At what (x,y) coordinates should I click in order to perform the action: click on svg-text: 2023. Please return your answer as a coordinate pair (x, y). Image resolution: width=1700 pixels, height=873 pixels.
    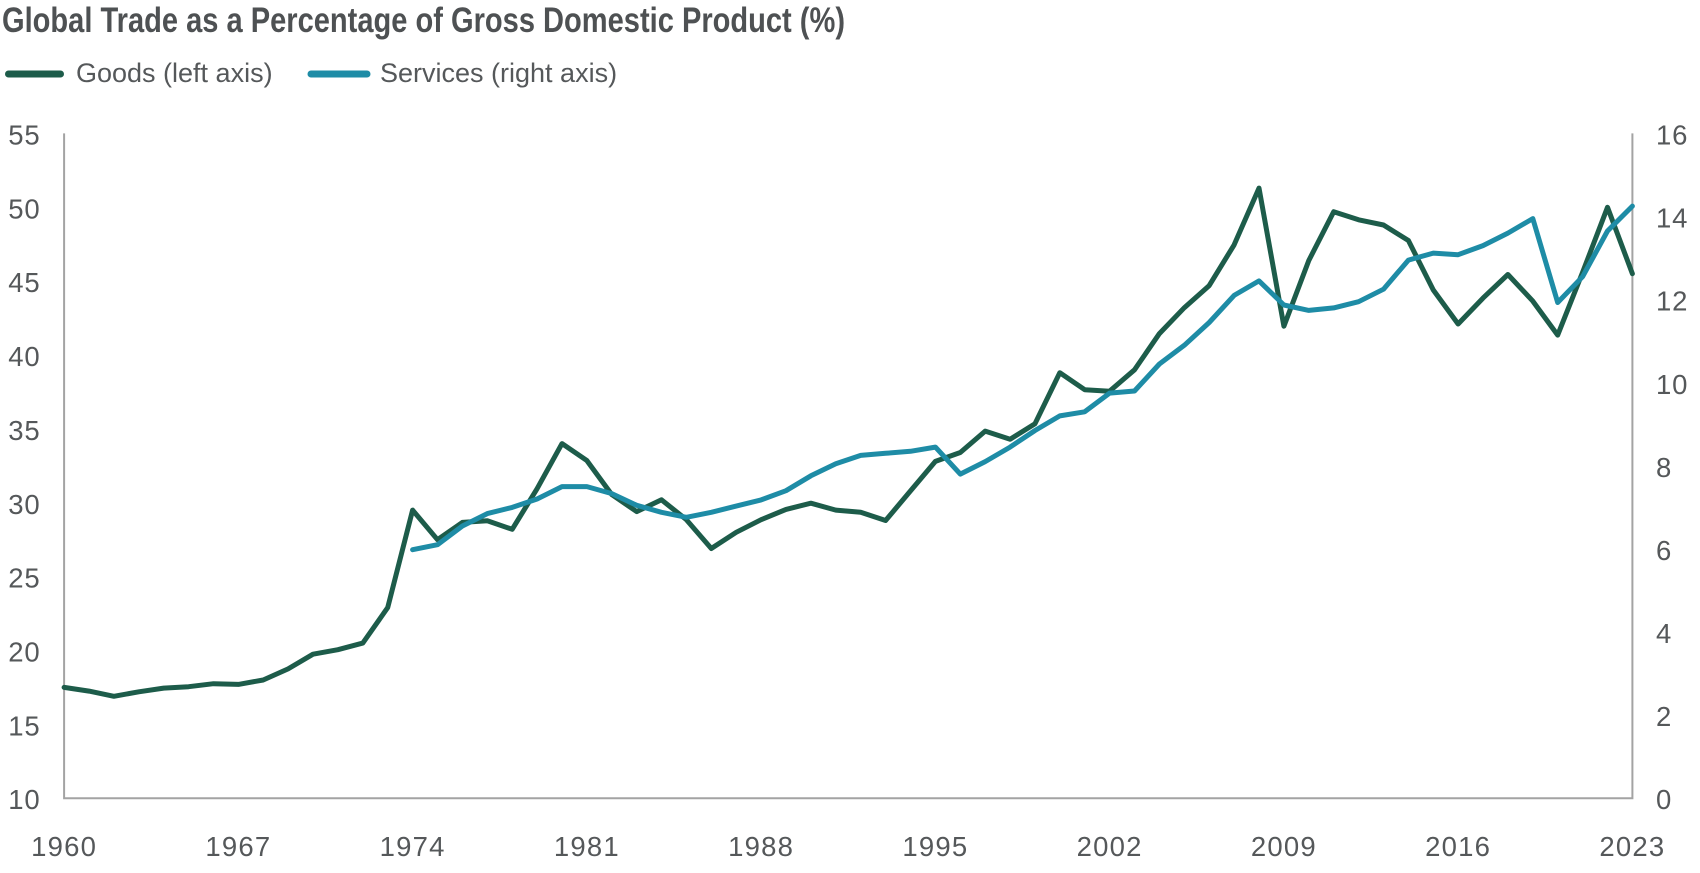
    Looking at the image, I should click on (1632, 846).